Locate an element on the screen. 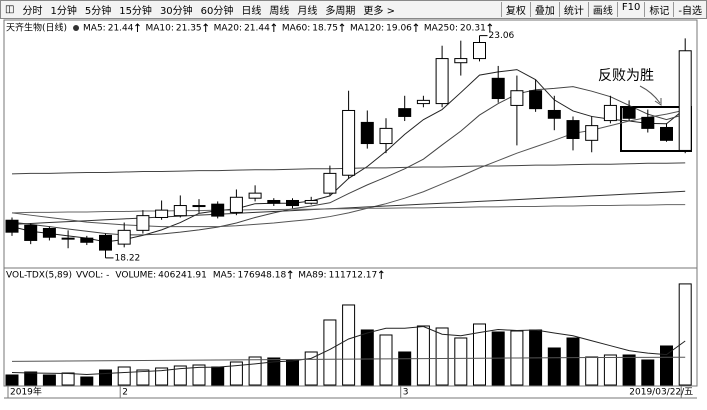 The image size is (707, 410). legend-dot is located at coordinates (76, 28).